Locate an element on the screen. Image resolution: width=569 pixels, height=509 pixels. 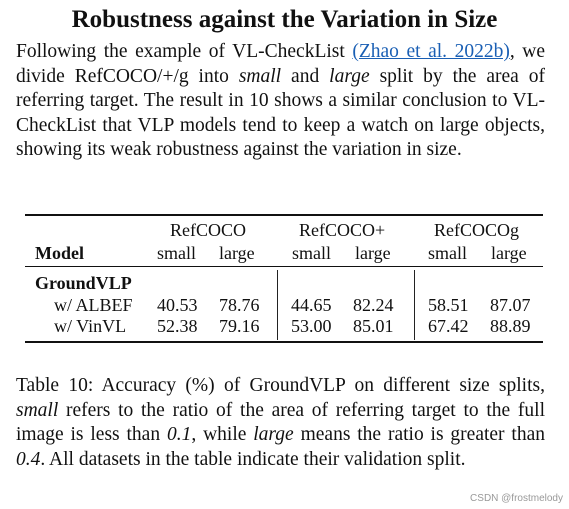
caption-text: means the ratio is greater than is located at coordinates (419, 434).